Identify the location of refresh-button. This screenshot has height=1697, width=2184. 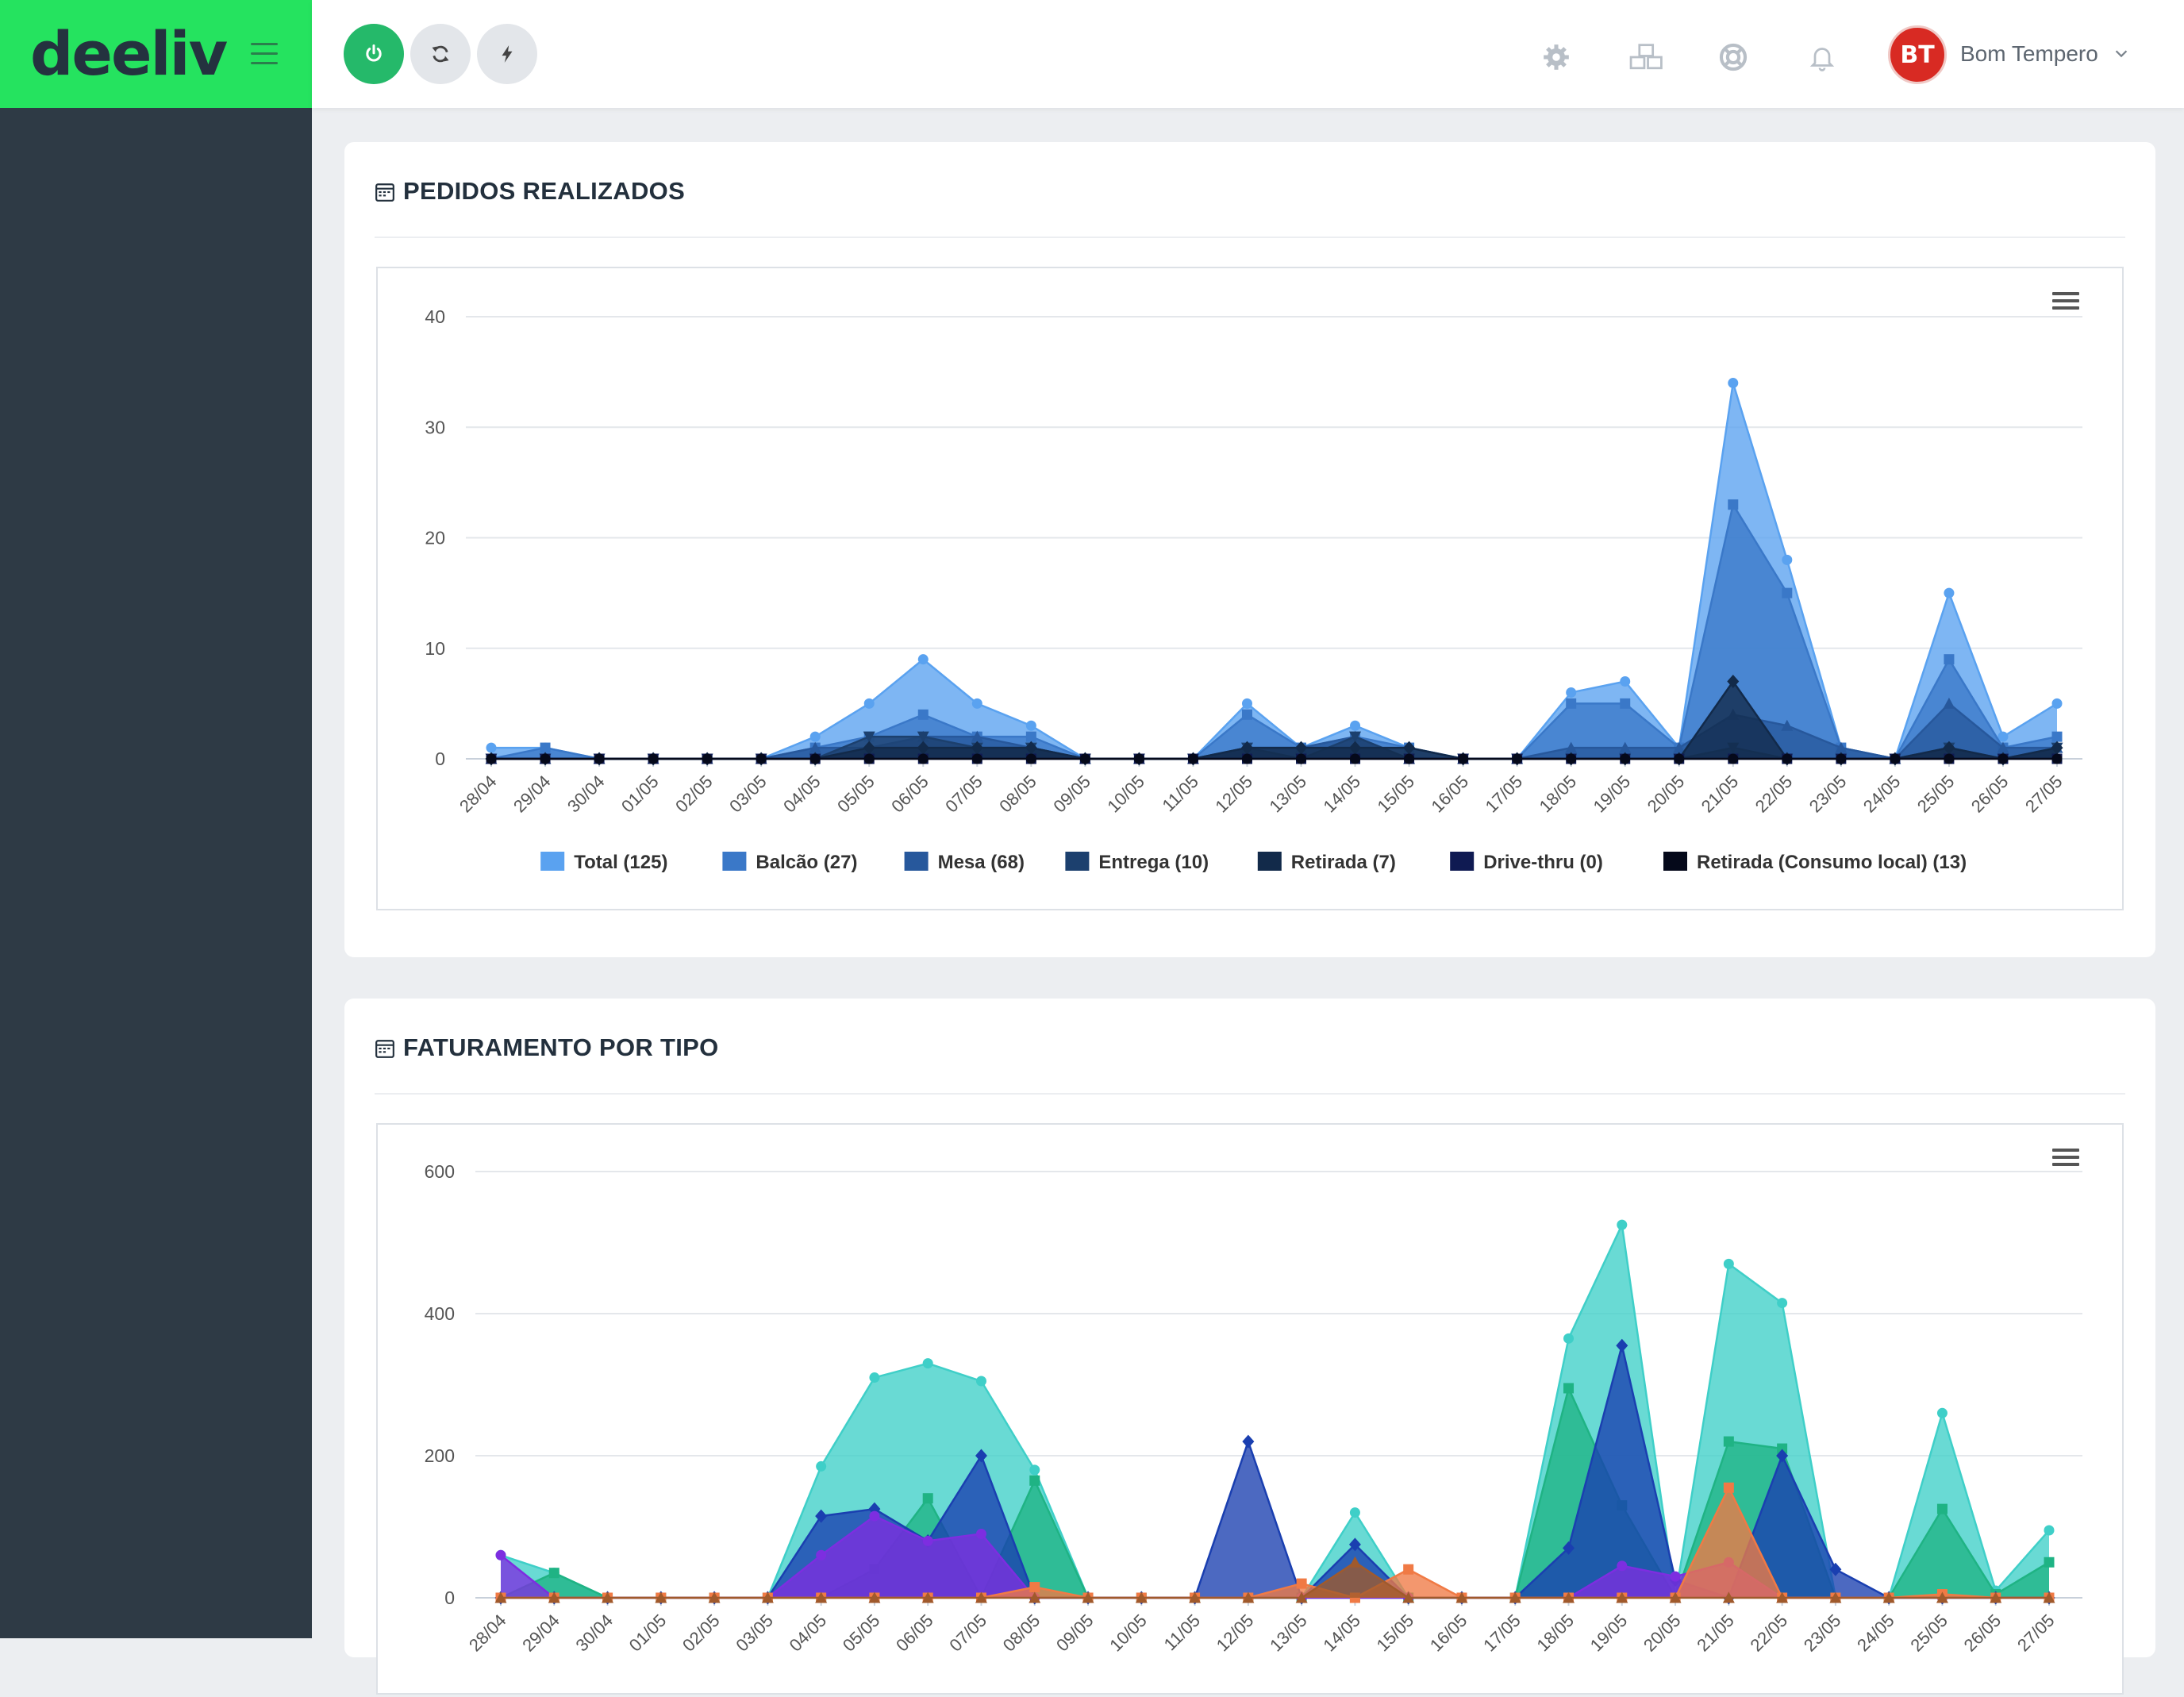
(440, 54).